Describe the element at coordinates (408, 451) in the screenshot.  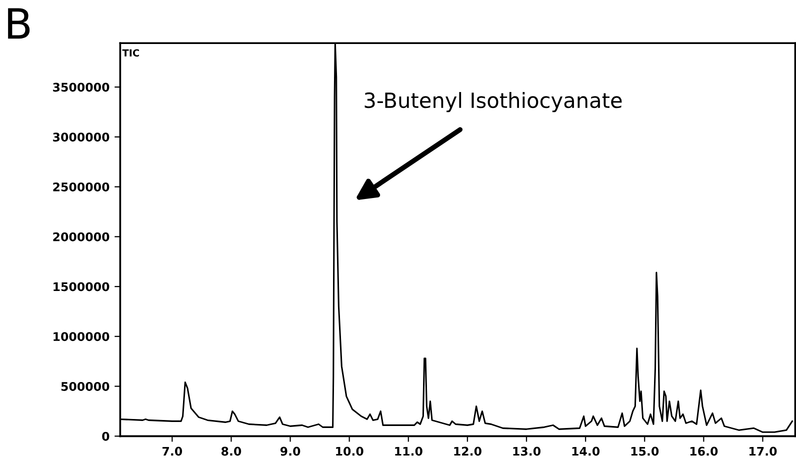
I see `x-tick-label: 11.0` at that location.